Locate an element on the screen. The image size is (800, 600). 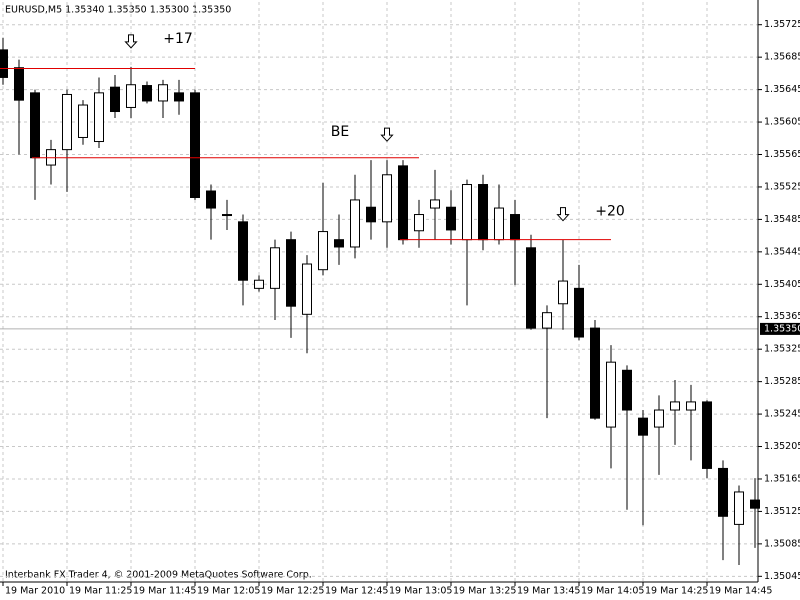
y-tick-label: 1.35725 is located at coordinates (782, 24).